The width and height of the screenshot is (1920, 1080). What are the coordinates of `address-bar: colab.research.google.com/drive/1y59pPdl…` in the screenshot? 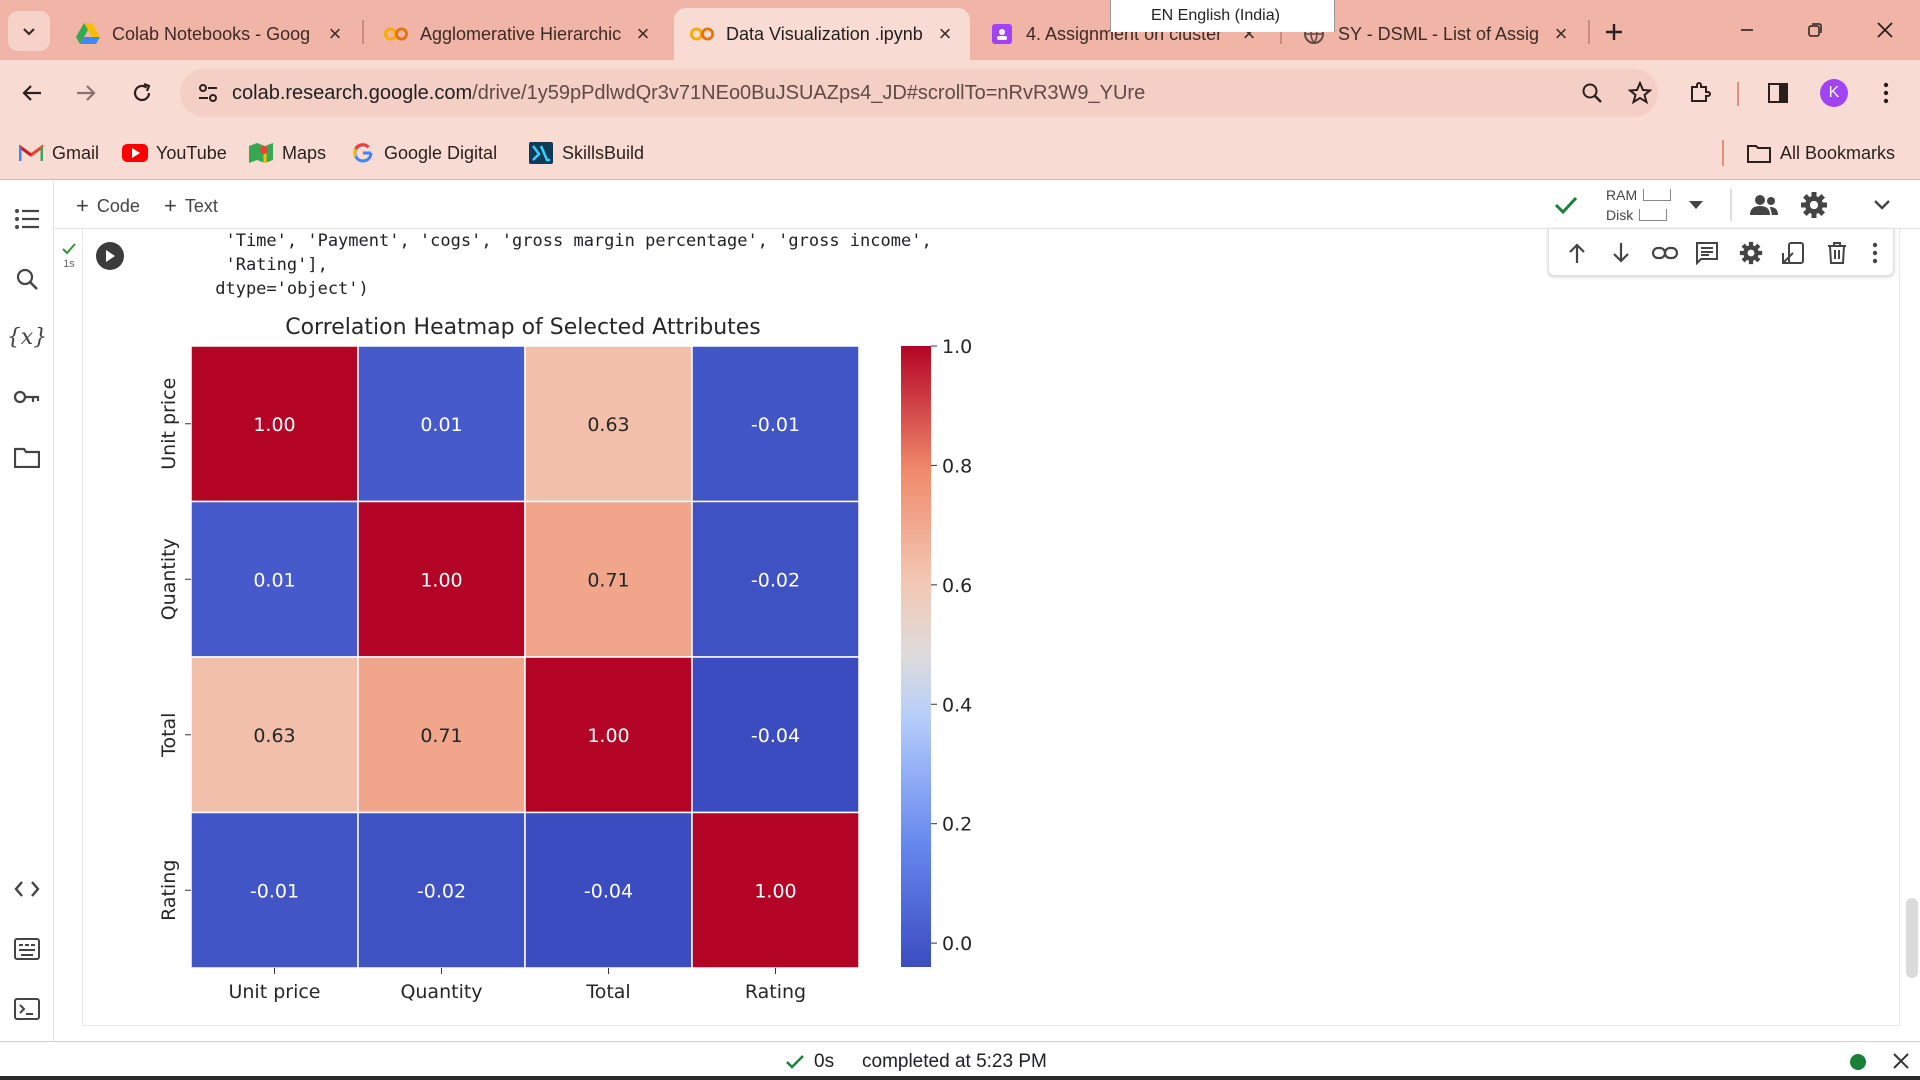 It's located at (919, 93).